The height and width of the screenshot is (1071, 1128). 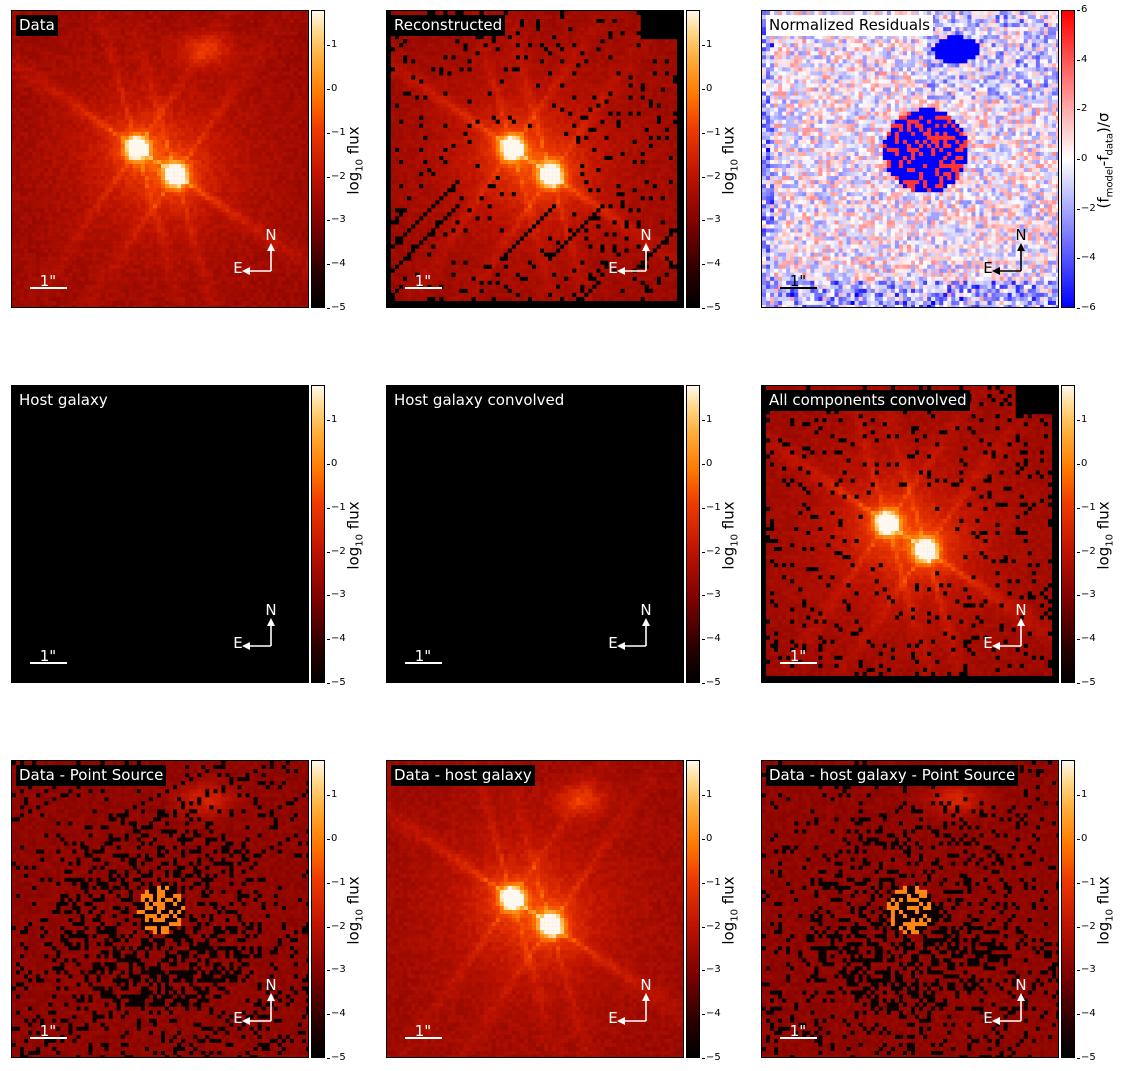 I want to click on panel-title: Data - host galaxy - Point Source, so click(x=892, y=775).